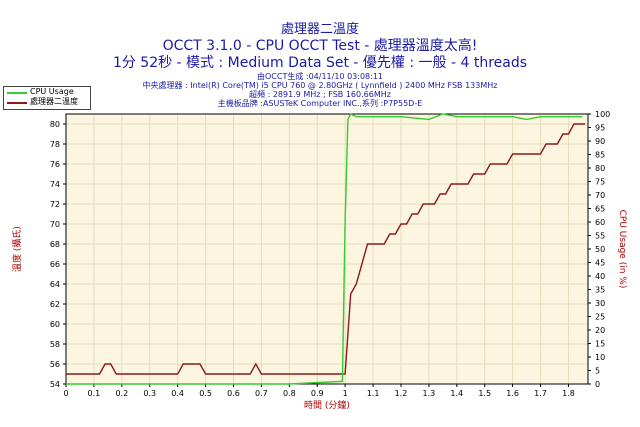  Describe the element at coordinates (600, 344) in the screenshot. I see `y-right-tick-label: 15` at that location.